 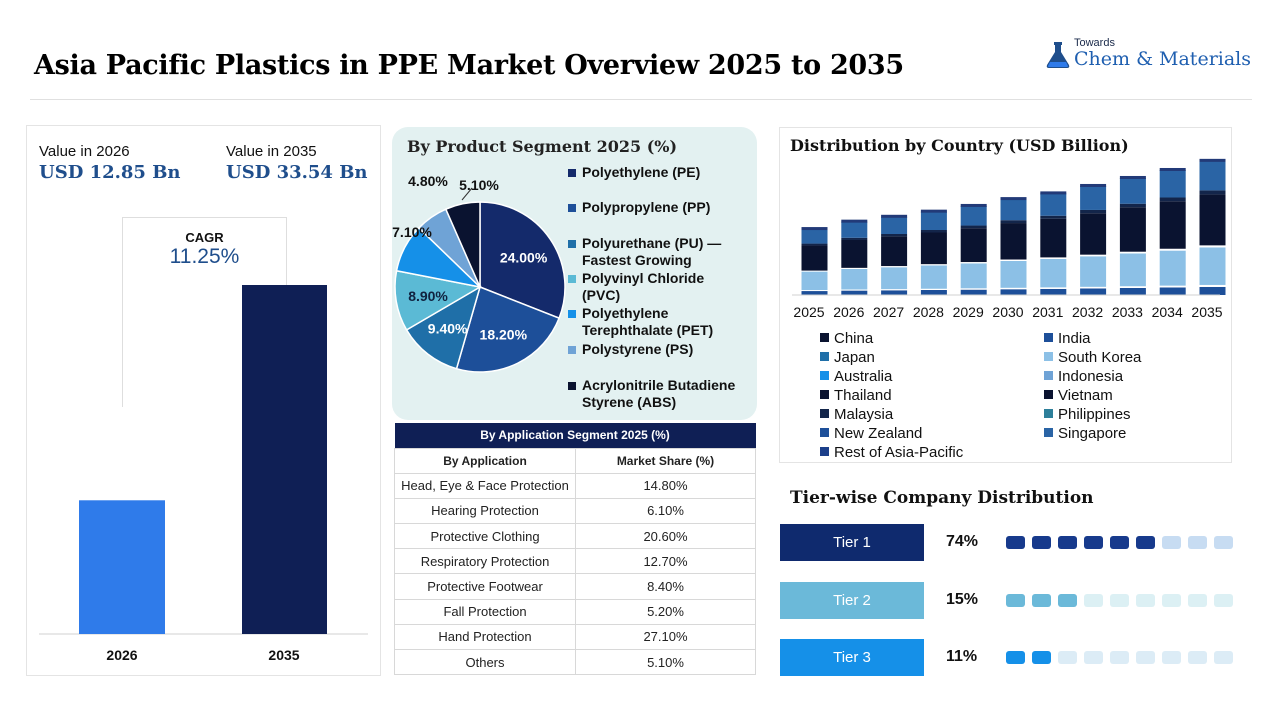 What do you see at coordinates (575, 435) in the screenshot?
I see `application-table-title: By Application Segment 2025 (%)` at bounding box center [575, 435].